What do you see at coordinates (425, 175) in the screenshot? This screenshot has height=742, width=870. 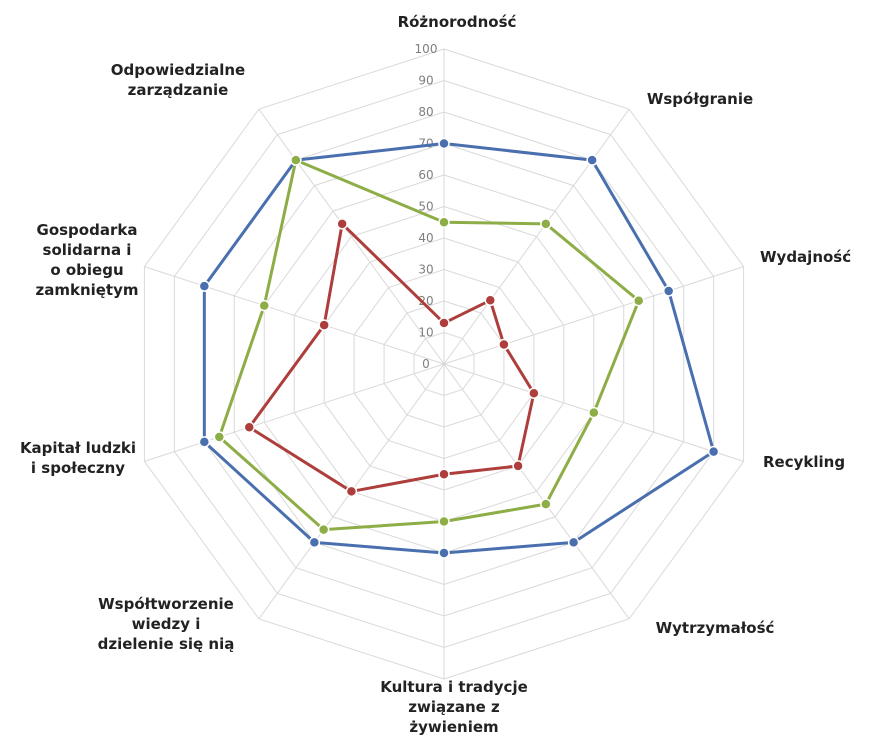 I see `tick-label: 60` at bounding box center [425, 175].